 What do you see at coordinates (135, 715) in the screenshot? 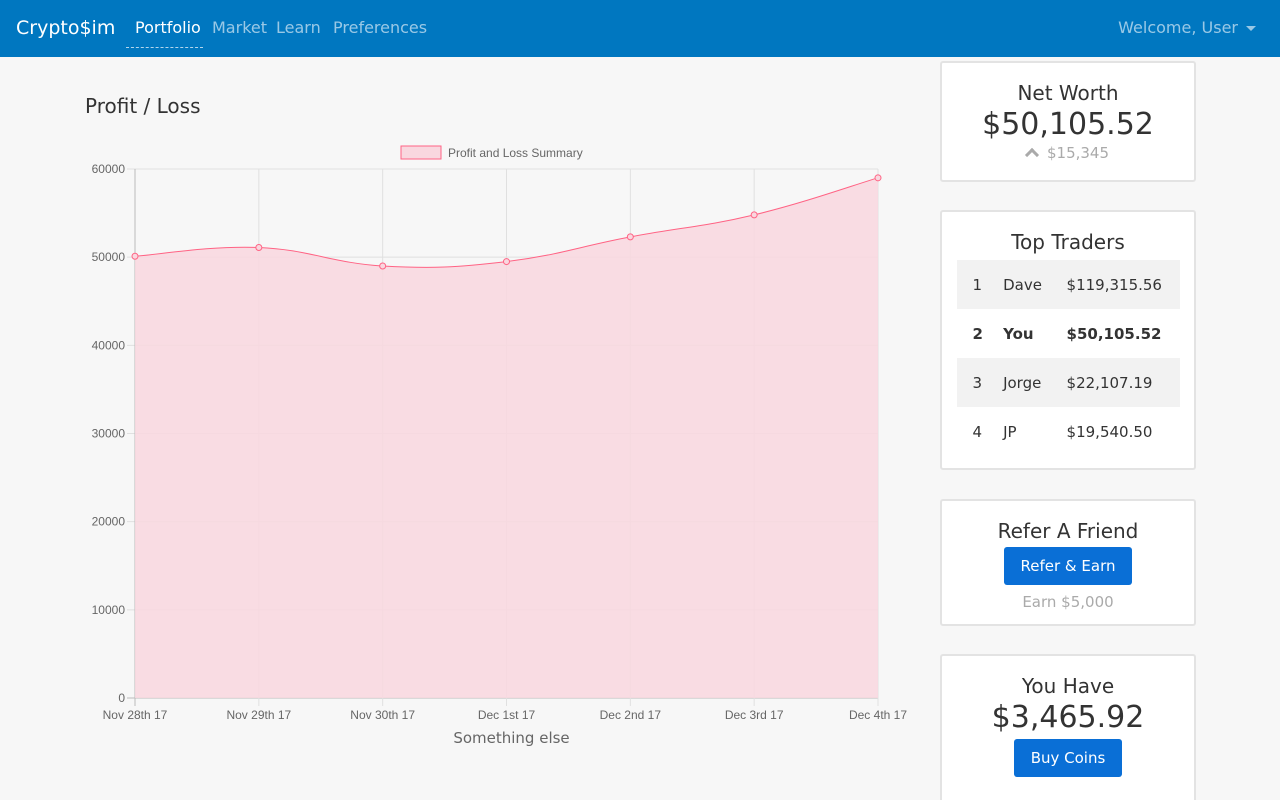
I see `x-tick-label: Nov 28th 17` at bounding box center [135, 715].